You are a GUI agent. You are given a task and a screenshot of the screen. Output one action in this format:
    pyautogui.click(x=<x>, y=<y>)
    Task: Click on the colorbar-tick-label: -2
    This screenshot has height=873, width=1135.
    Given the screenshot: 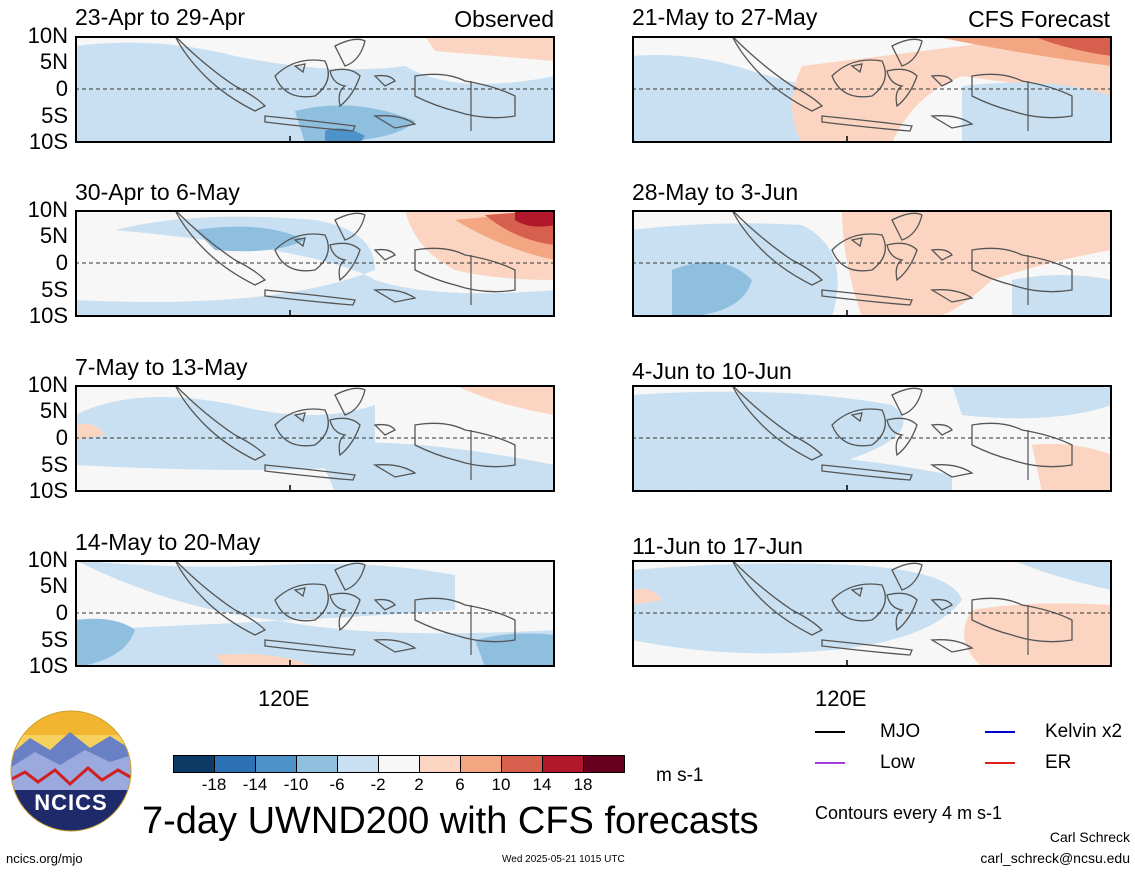 What is the action you would take?
    pyautogui.click(x=378, y=784)
    